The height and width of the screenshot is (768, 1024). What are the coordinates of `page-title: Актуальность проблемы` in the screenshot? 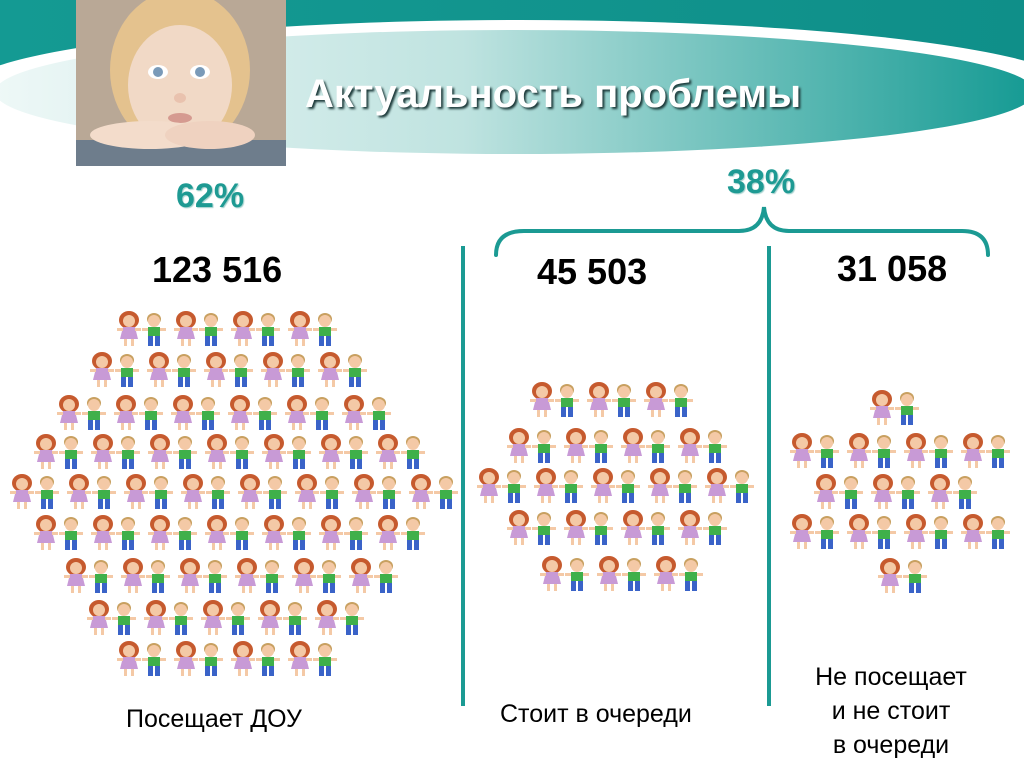 It's located at (553, 94).